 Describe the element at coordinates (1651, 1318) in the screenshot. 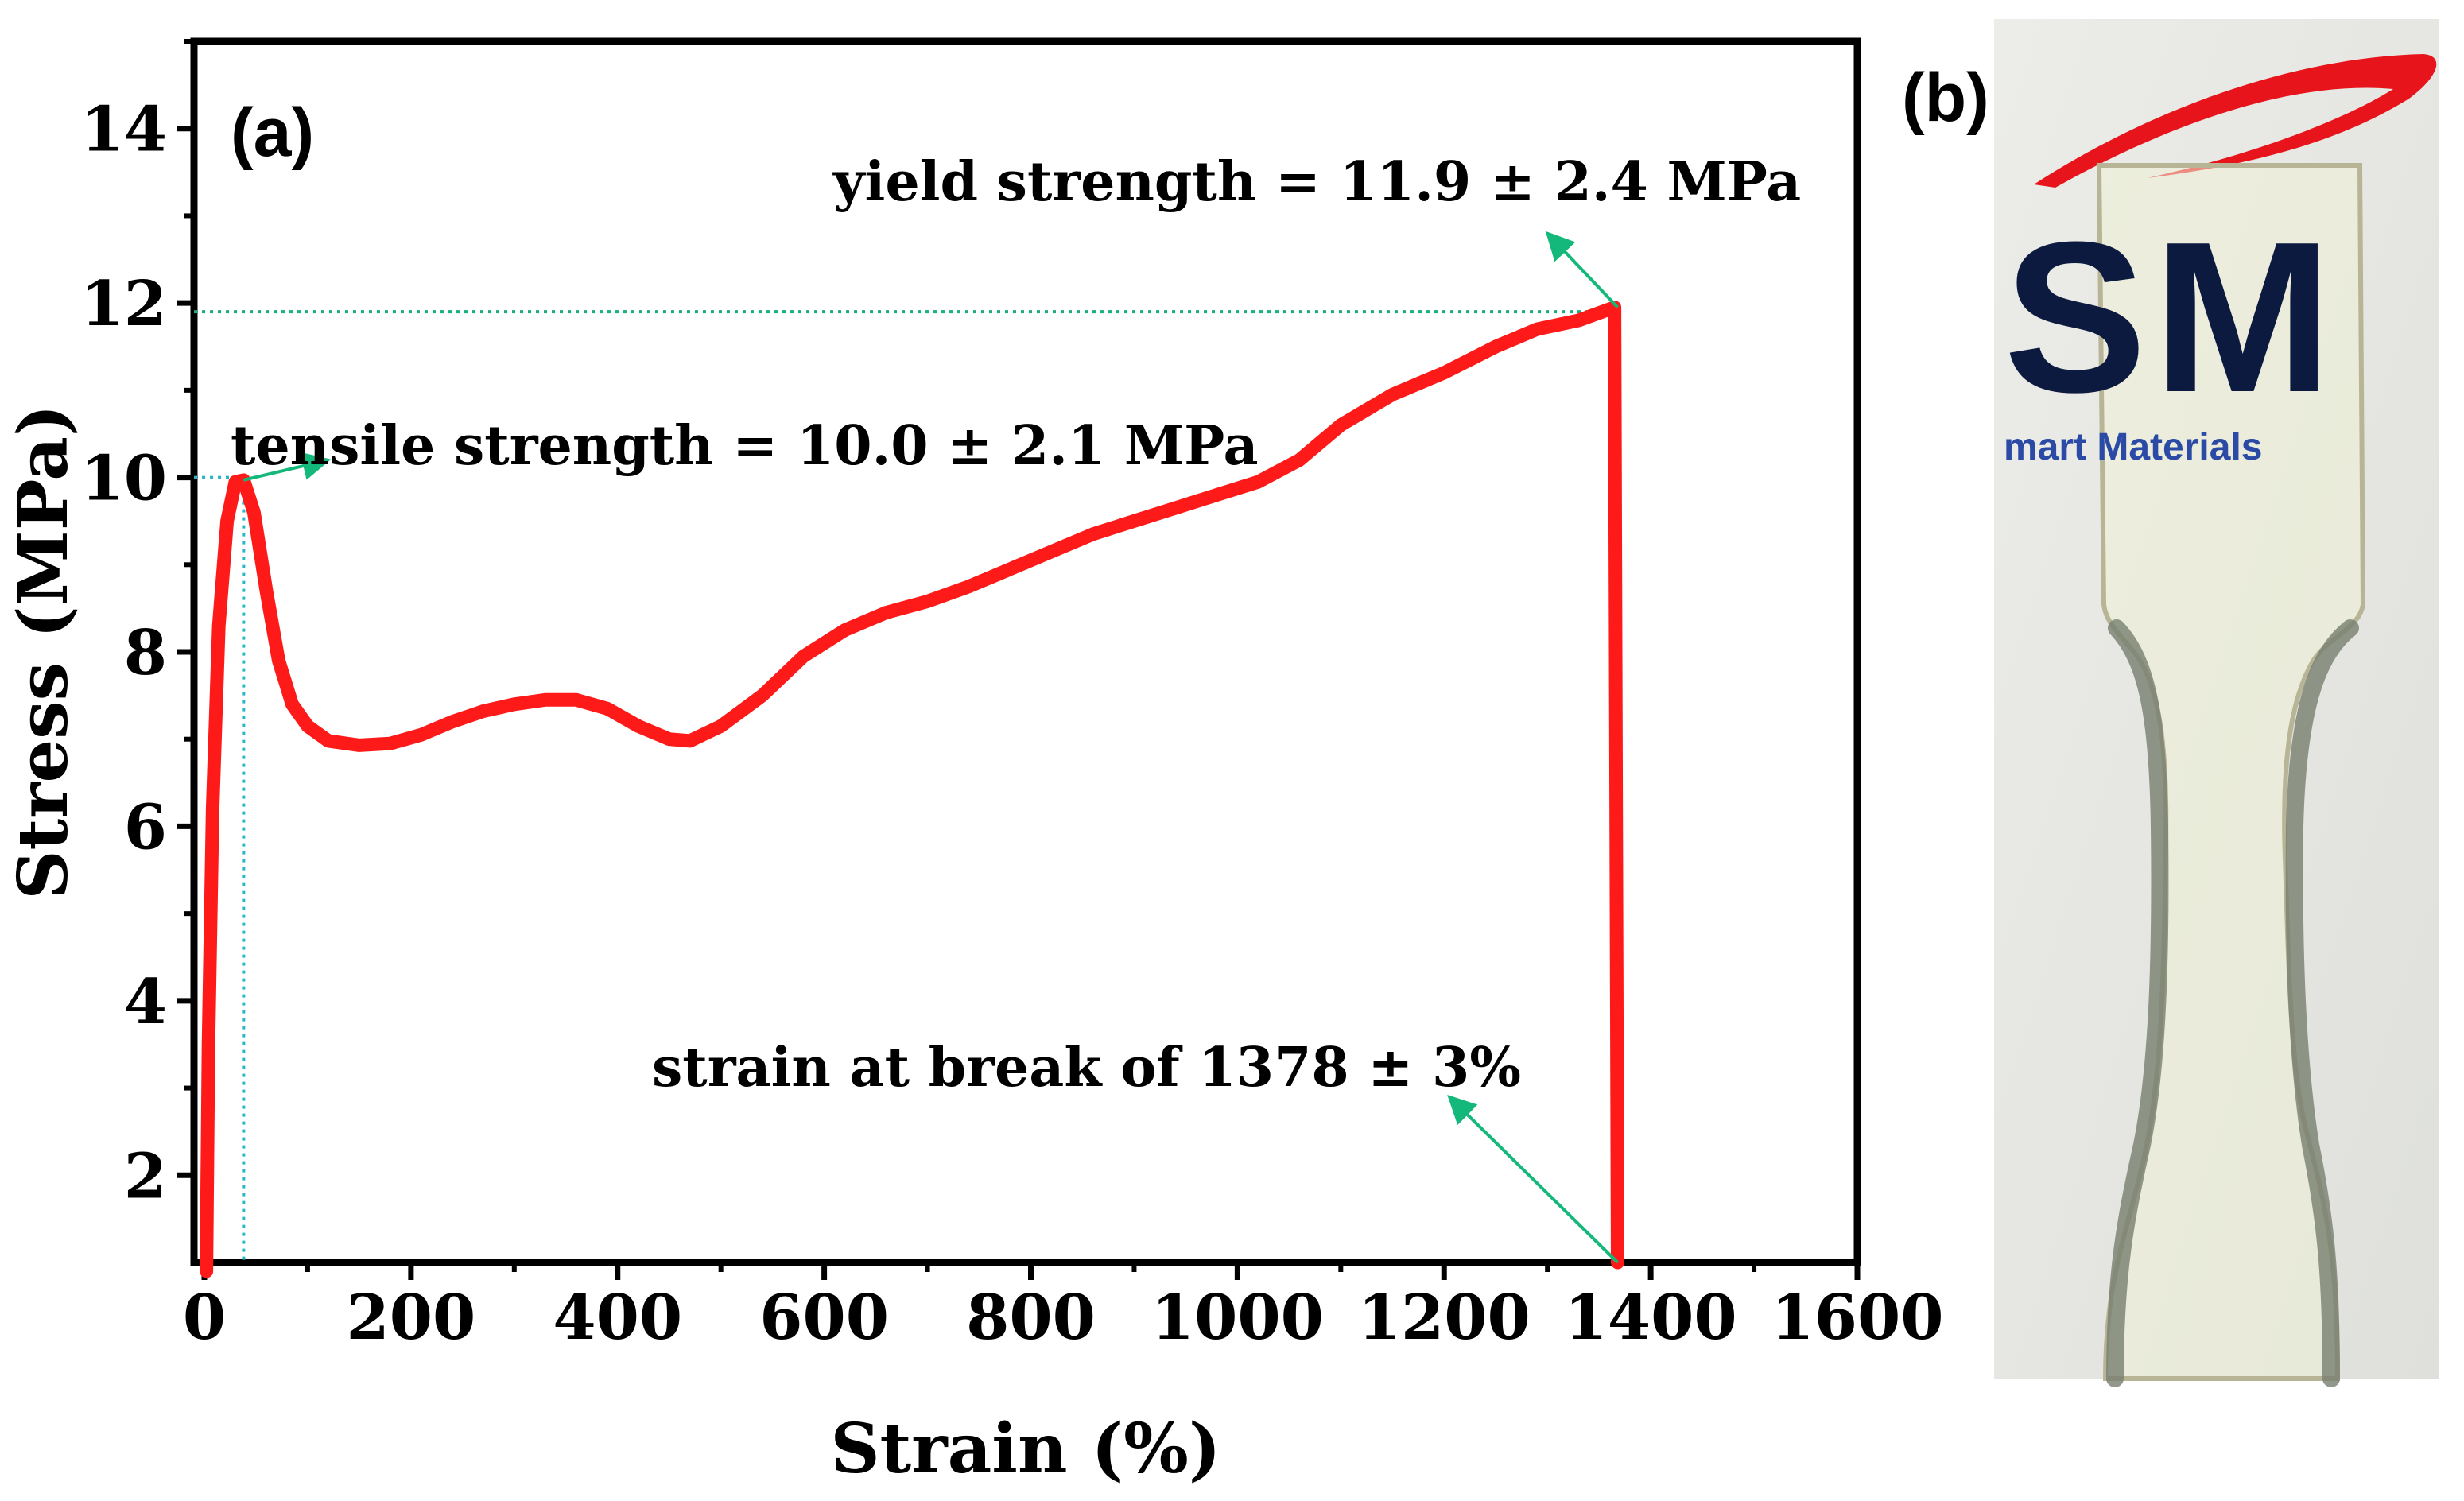

I see `x-tick-label-1400: 1400` at that location.